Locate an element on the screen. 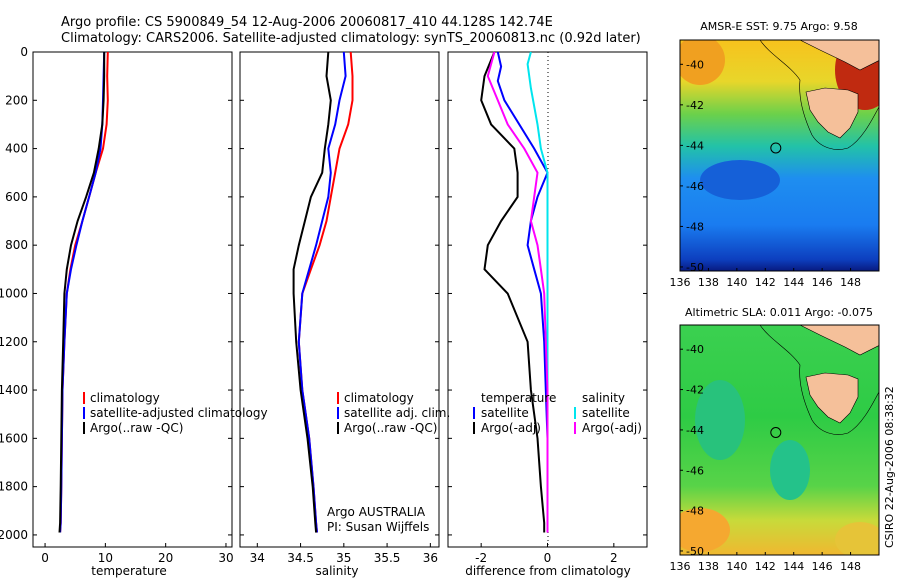  y-tick-label: 200 is located at coordinates (16, 100).